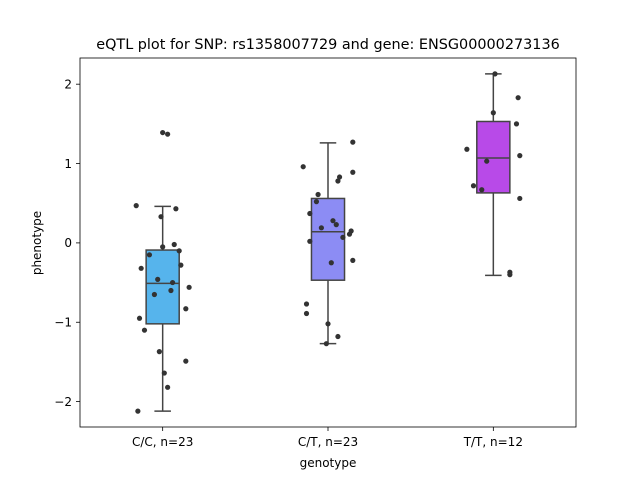 The image size is (640, 480). What do you see at coordinates (68, 243) in the screenshot?
I see `y-tick-label: 0` at bounding box center [68, 243].